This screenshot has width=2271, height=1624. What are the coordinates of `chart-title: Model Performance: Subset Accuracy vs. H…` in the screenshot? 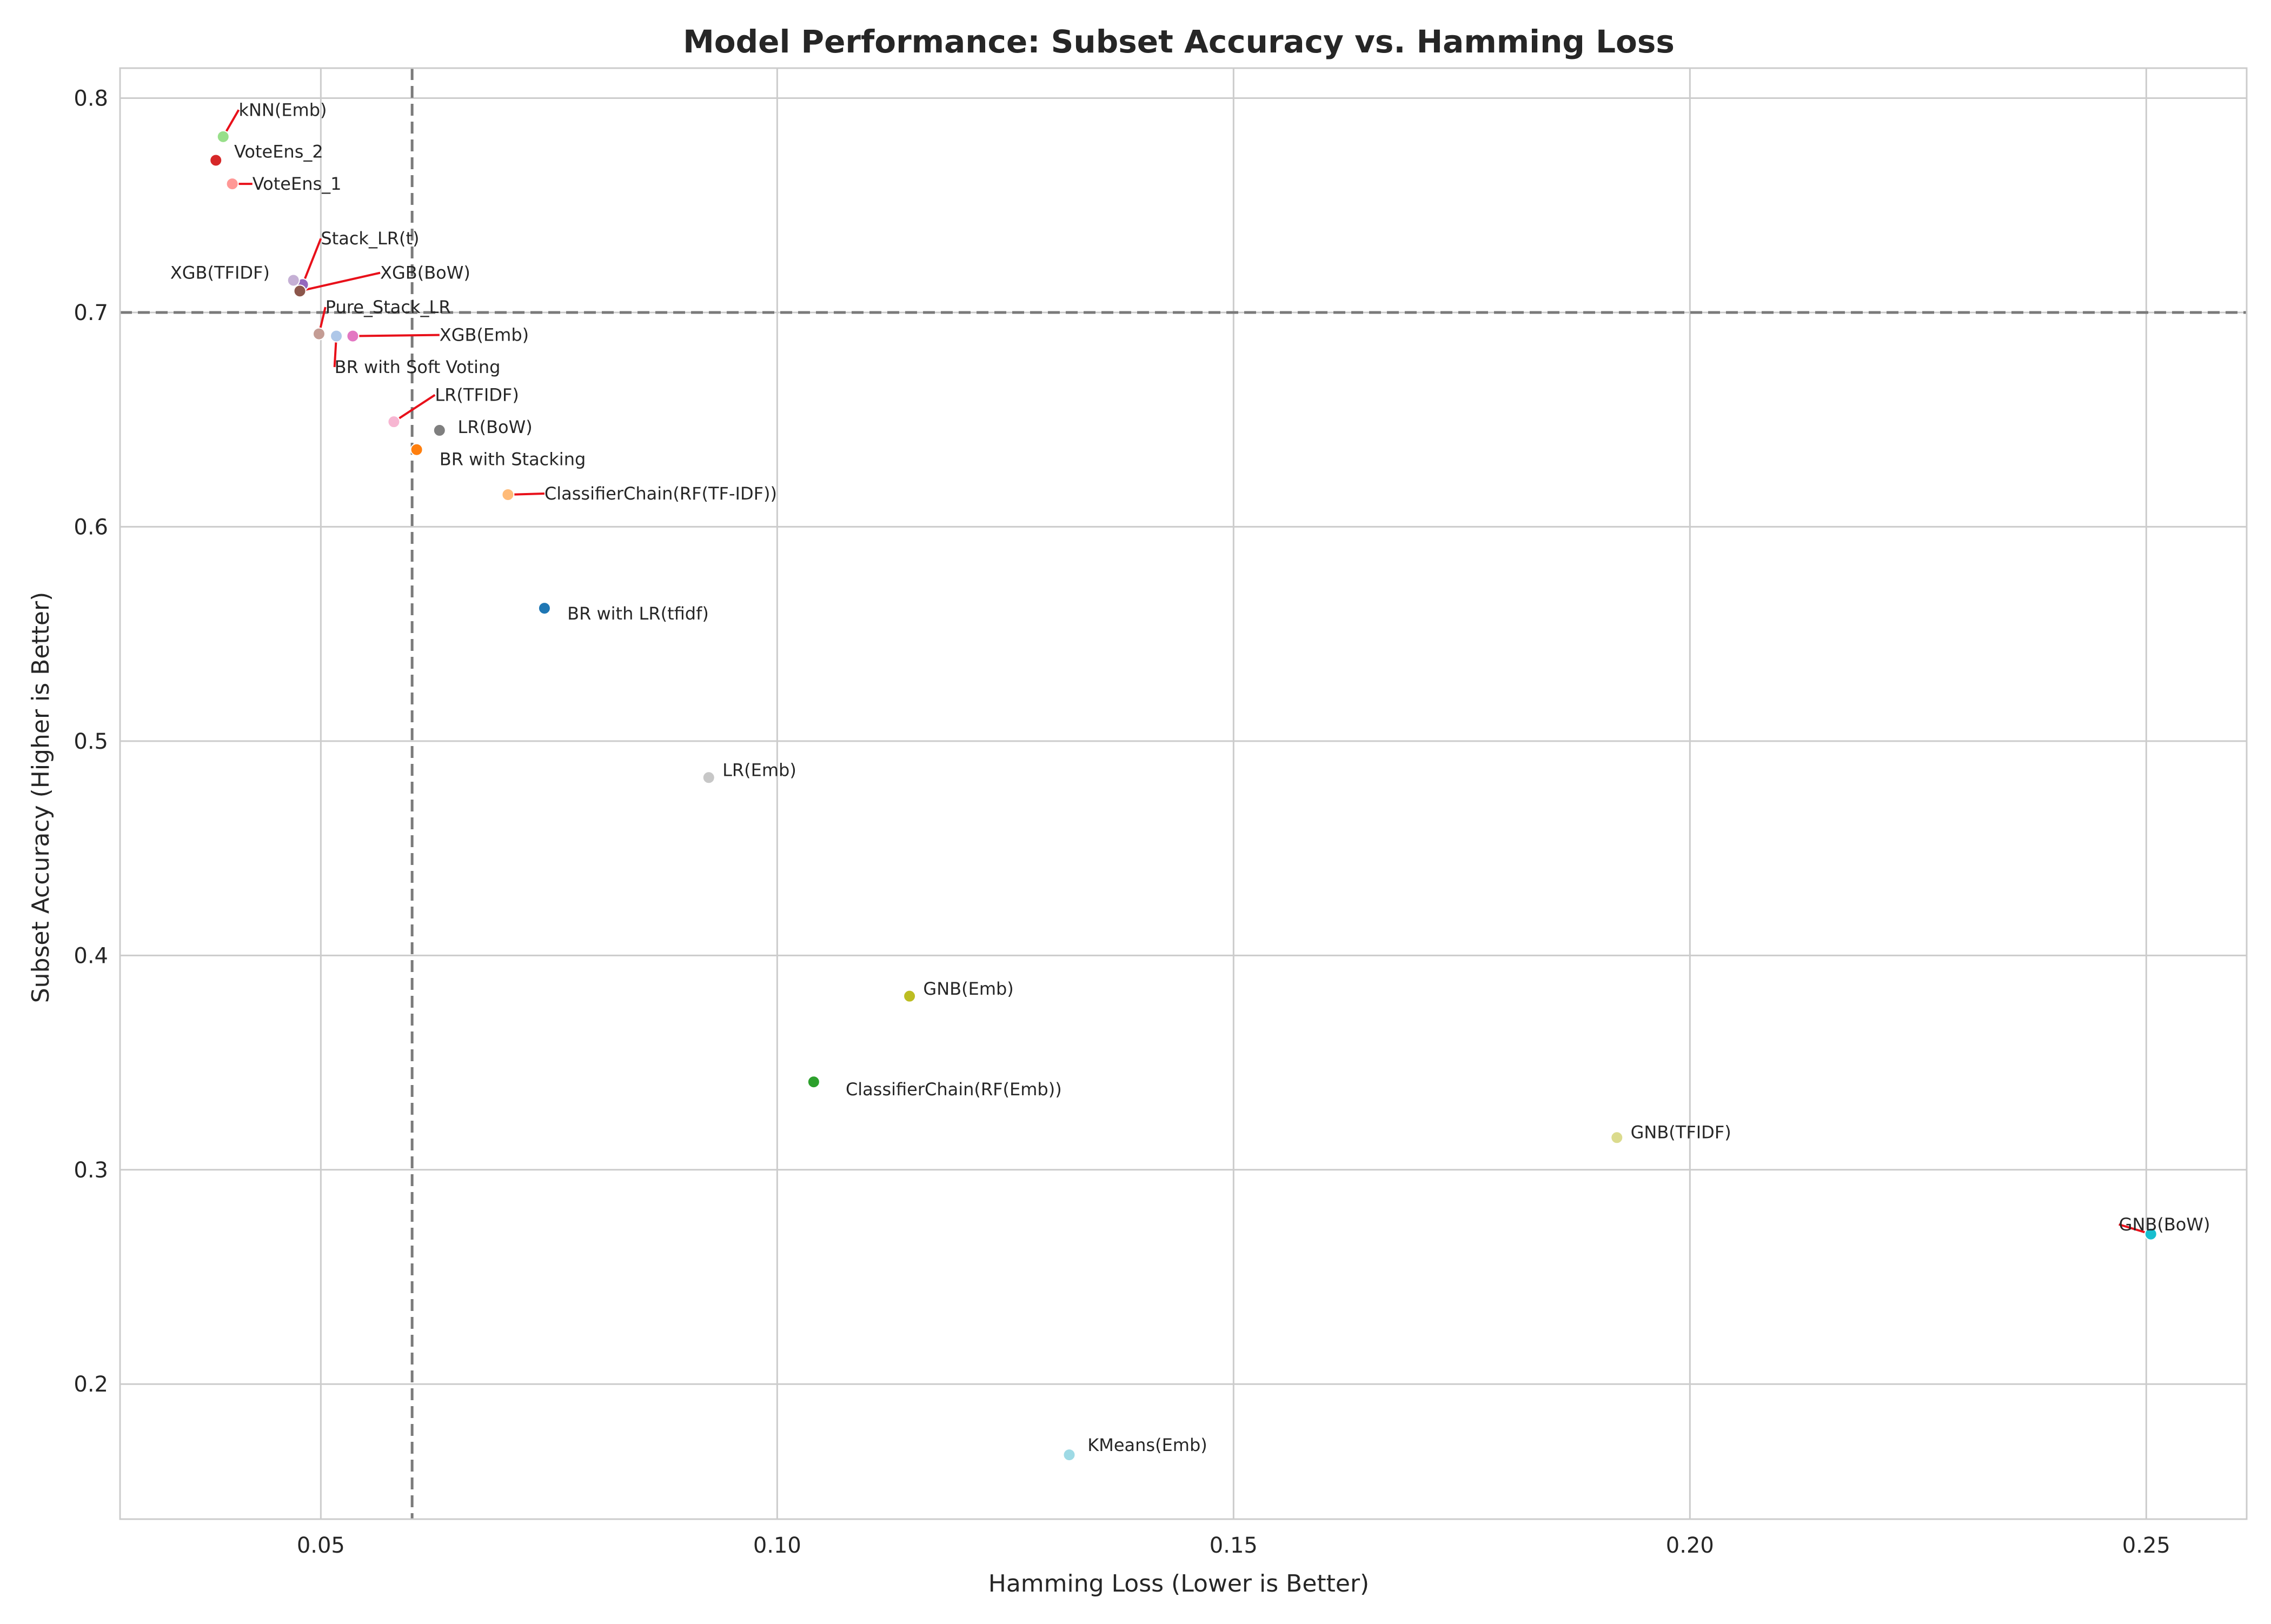 It's located at (1179, 41).